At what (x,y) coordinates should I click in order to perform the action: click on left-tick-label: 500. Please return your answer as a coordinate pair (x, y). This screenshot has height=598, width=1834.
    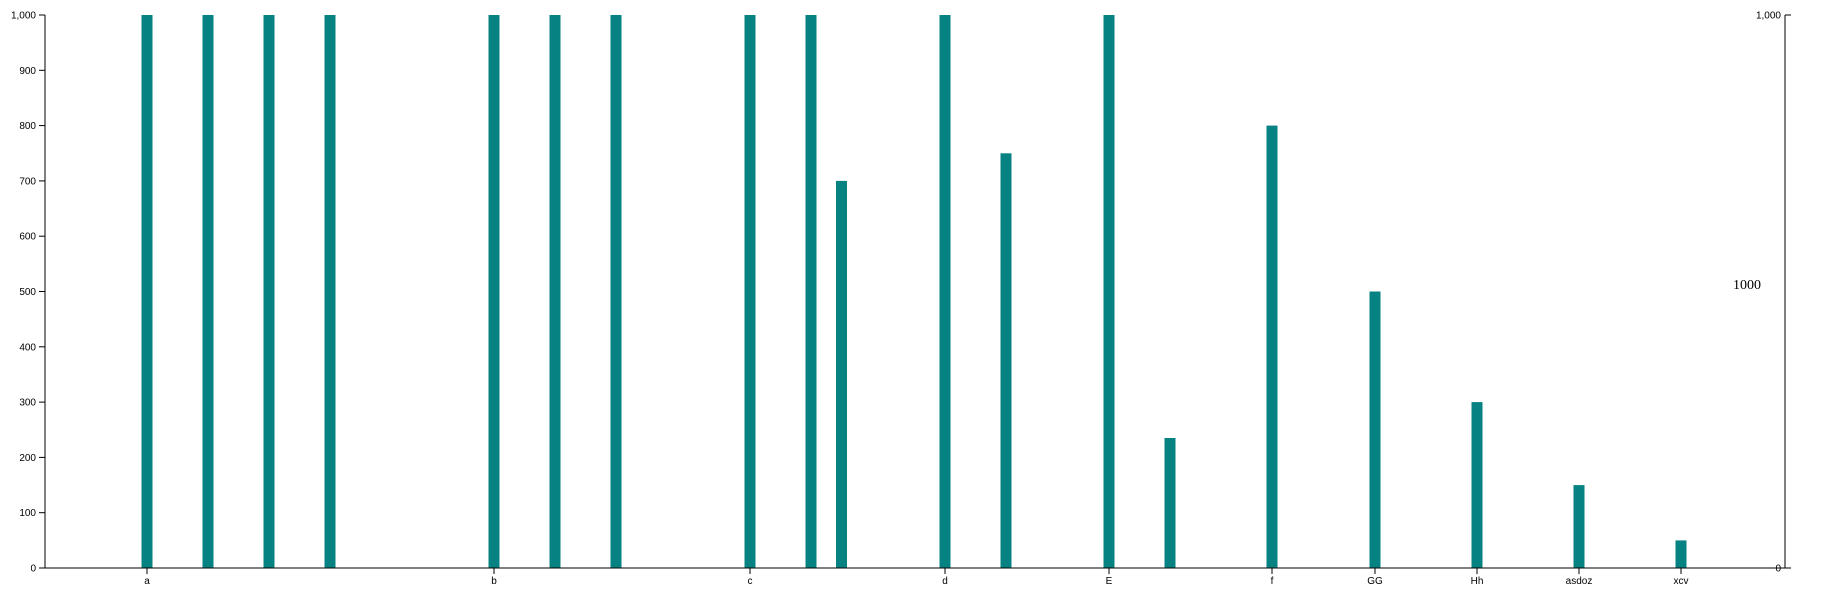
    Looking at the image, I should click on (27, 292).